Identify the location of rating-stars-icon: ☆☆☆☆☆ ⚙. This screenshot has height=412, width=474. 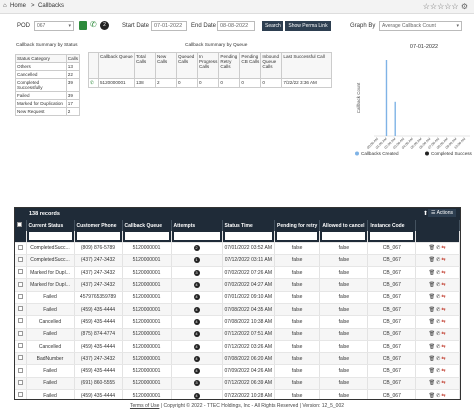
(445, 6).